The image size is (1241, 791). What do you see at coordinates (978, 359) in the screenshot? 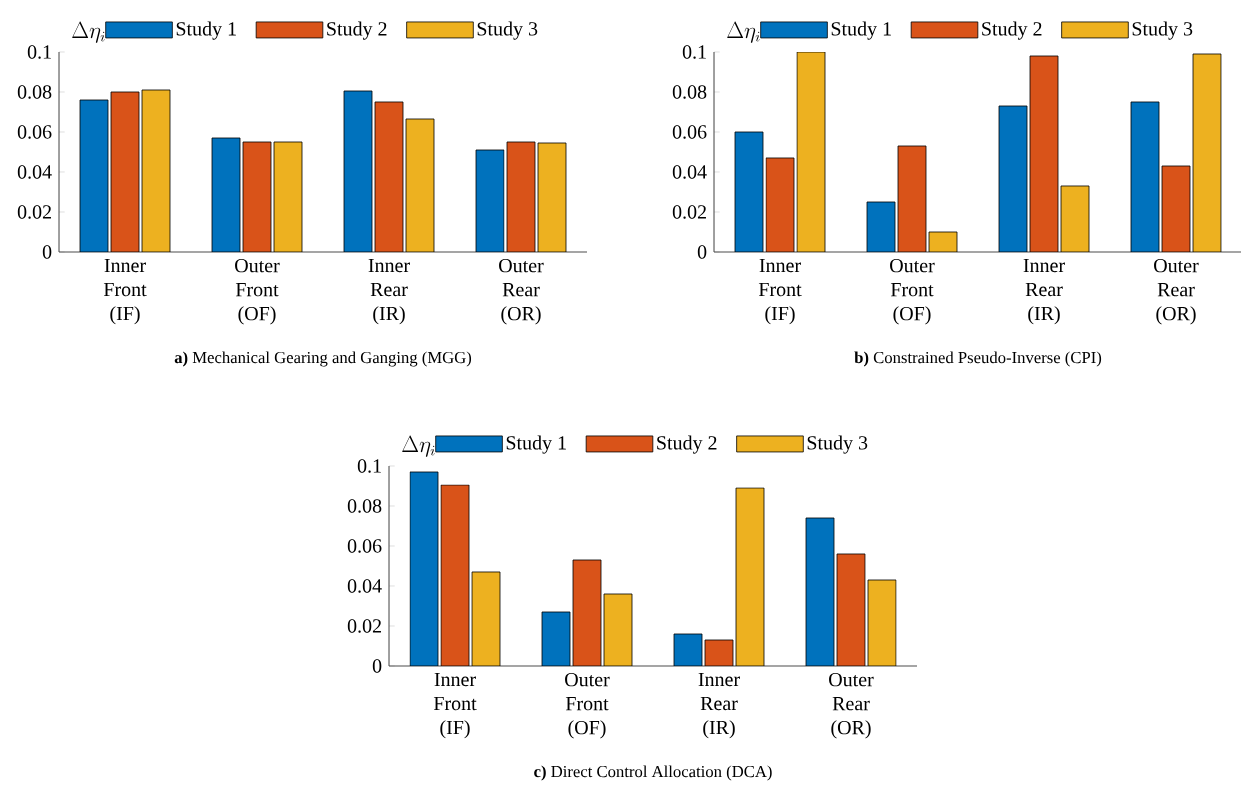
I see `text: b) Constrained Pseudo-Inverse (CPI)` at bounding box center [978, 359].